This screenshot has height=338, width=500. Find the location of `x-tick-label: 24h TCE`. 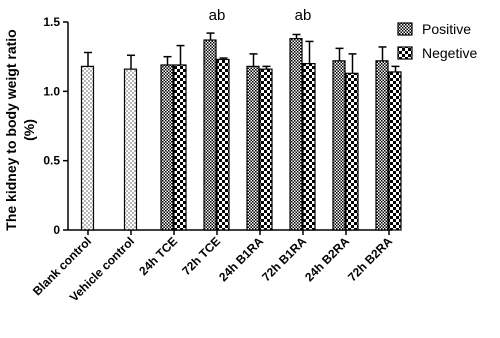

x-tick-label: 24h TCE is located at coordinates (158, 256).